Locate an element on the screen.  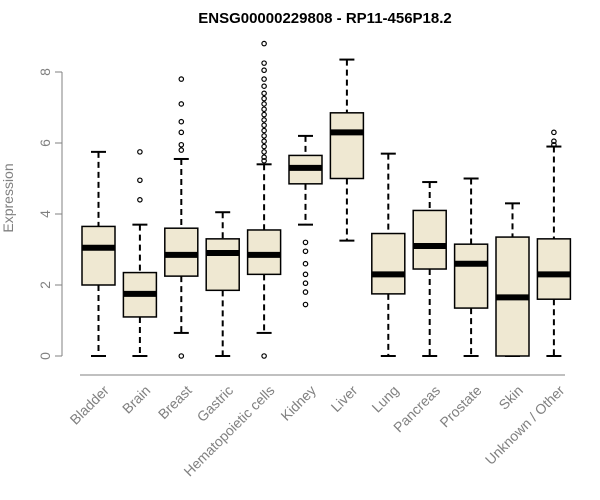
box-liver is located at coordinates (347, 150).